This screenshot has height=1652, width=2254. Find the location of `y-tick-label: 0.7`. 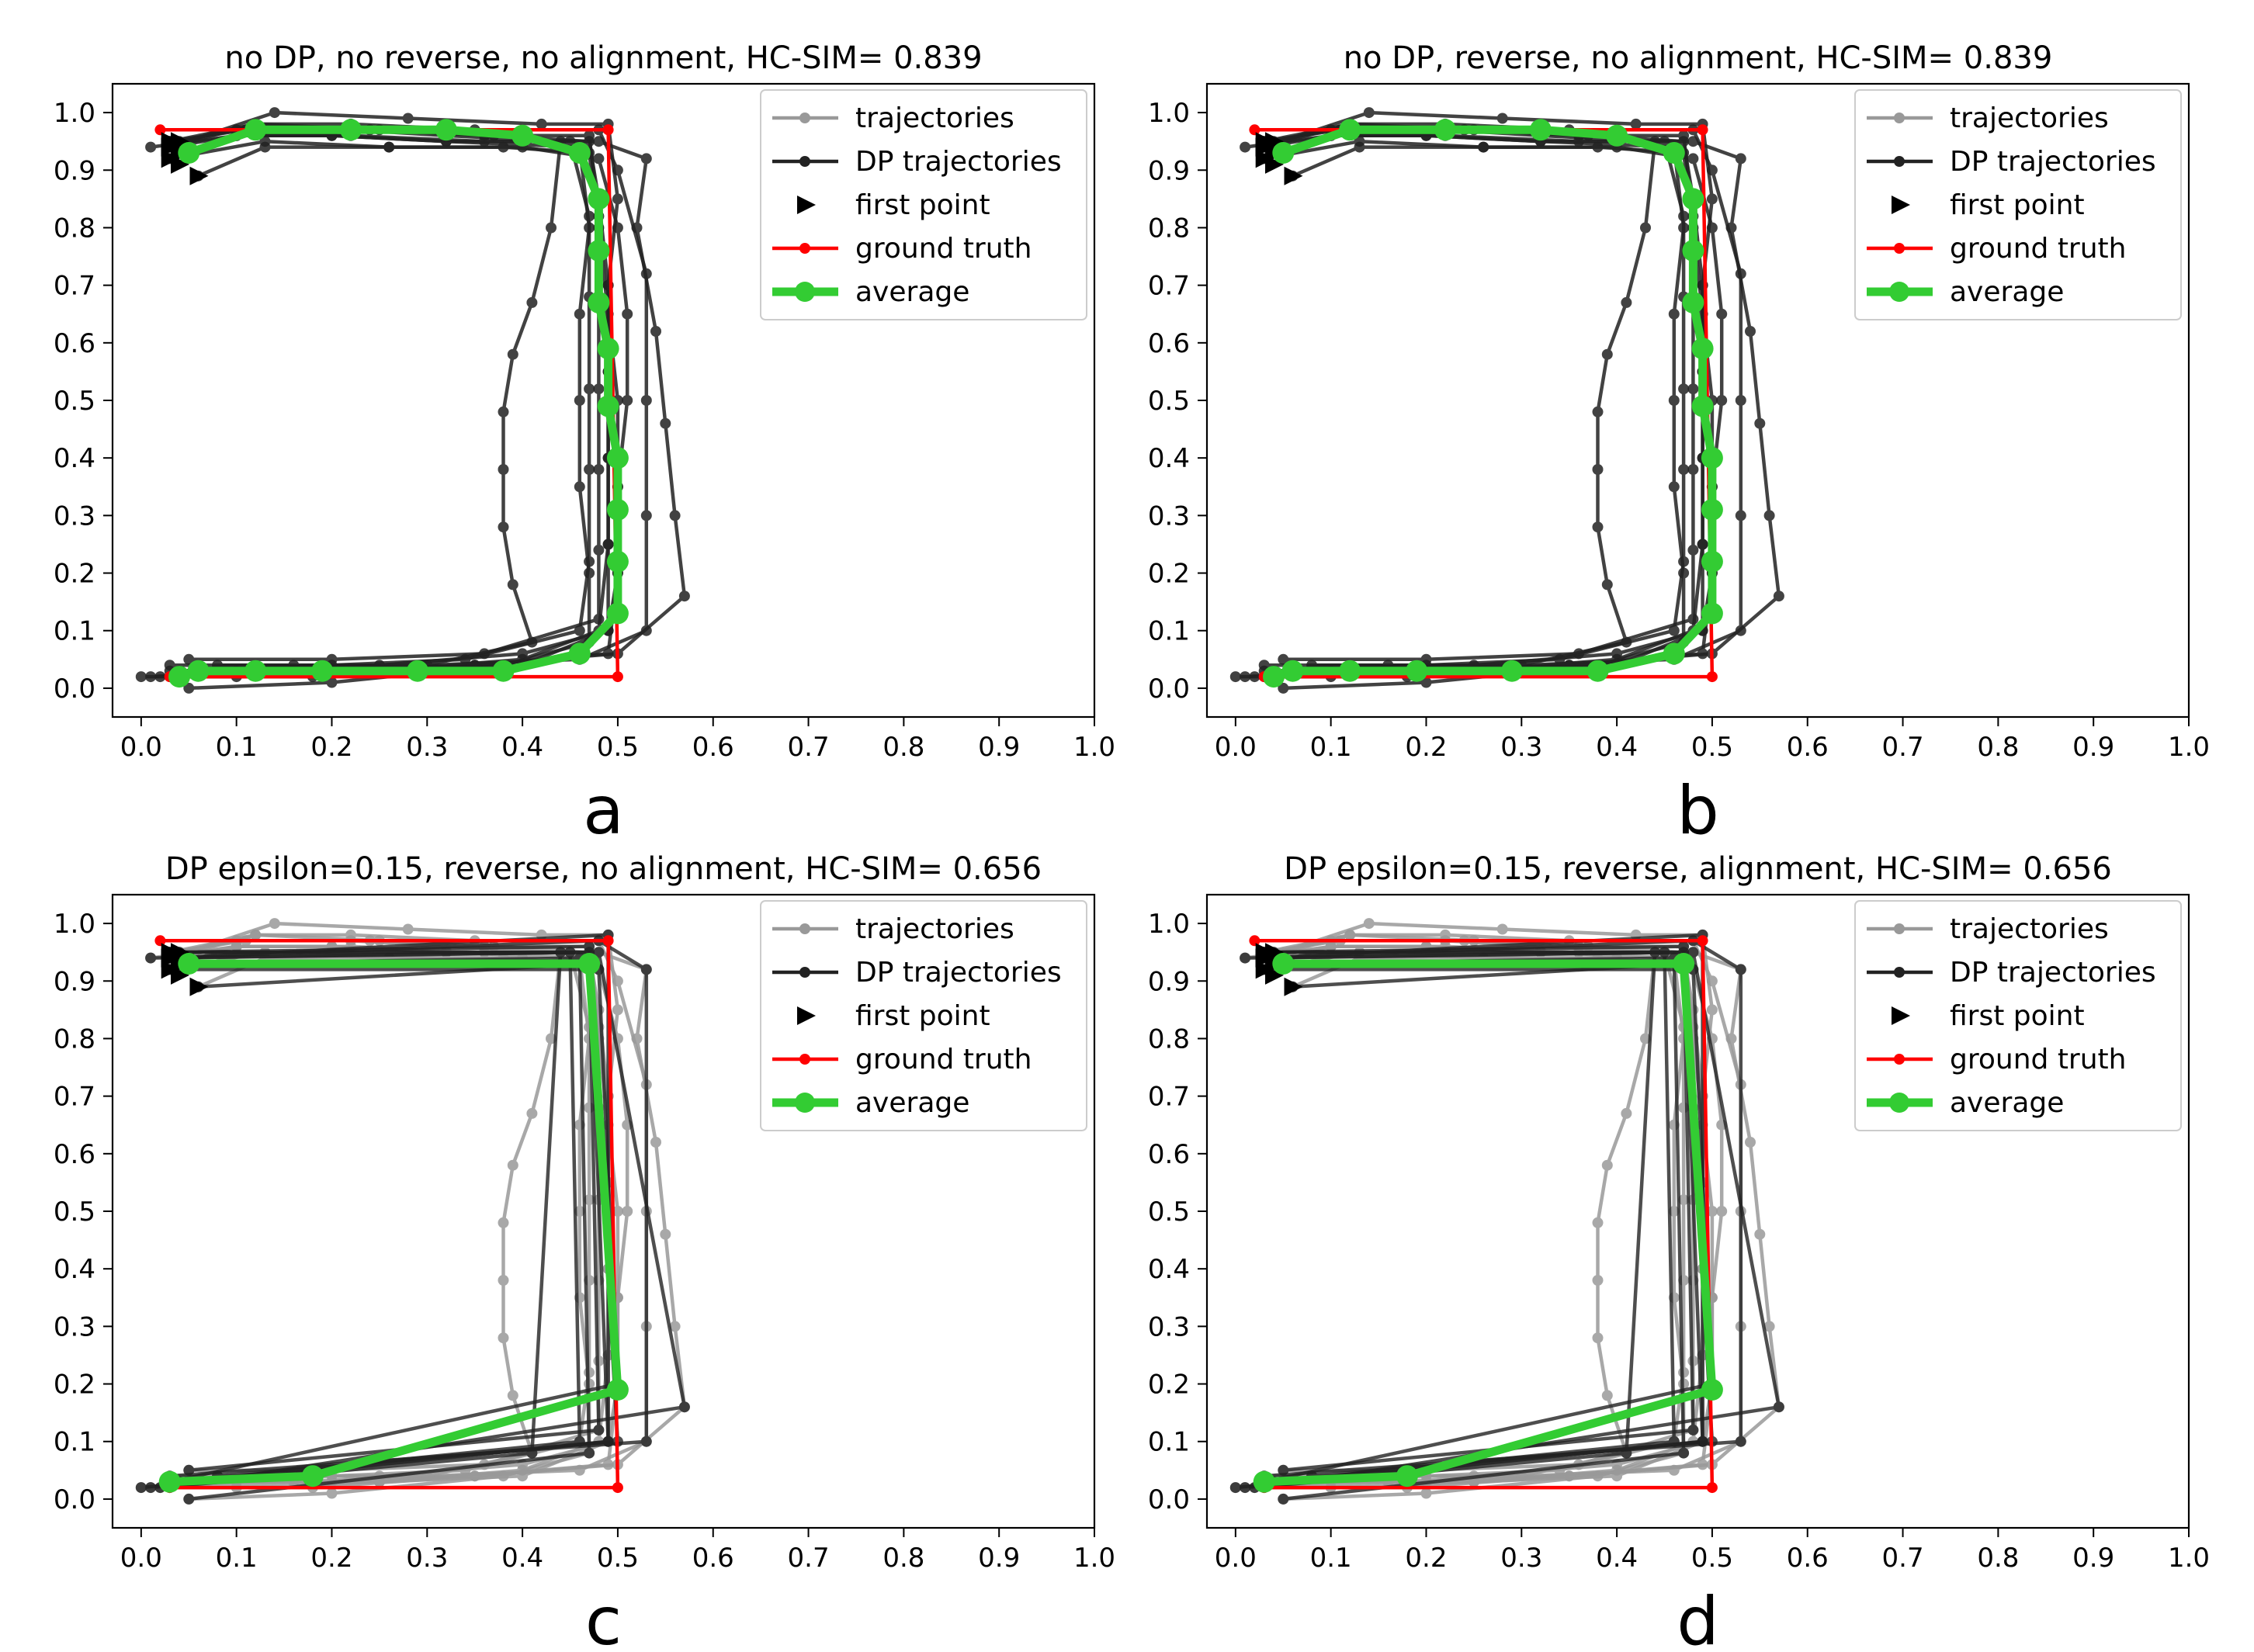

y-tick-label: 0.7 is located at coordinates (74, 1097).